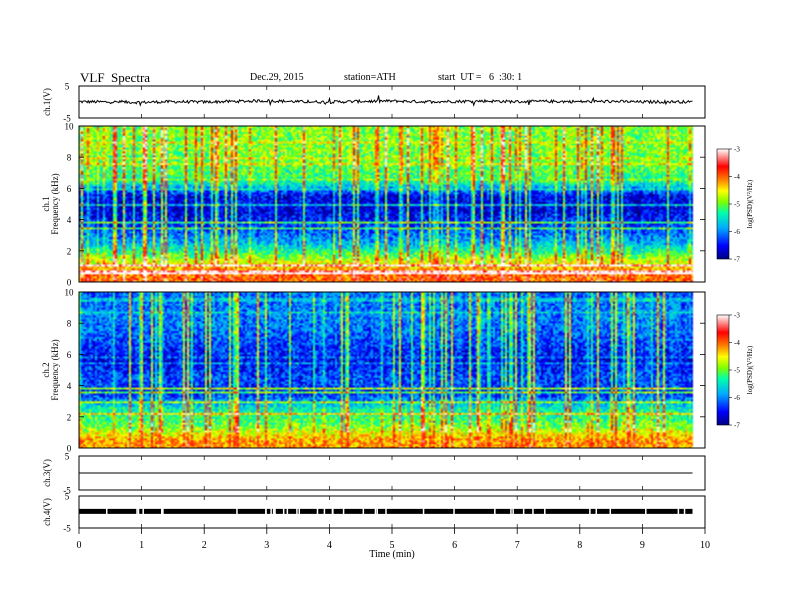 The image size is (792, 612). What do you see at coordinates (737, 177) in the screenshot?
I see `colorbar-tick-label-1-1: -4` at bounding box center [737, 177].